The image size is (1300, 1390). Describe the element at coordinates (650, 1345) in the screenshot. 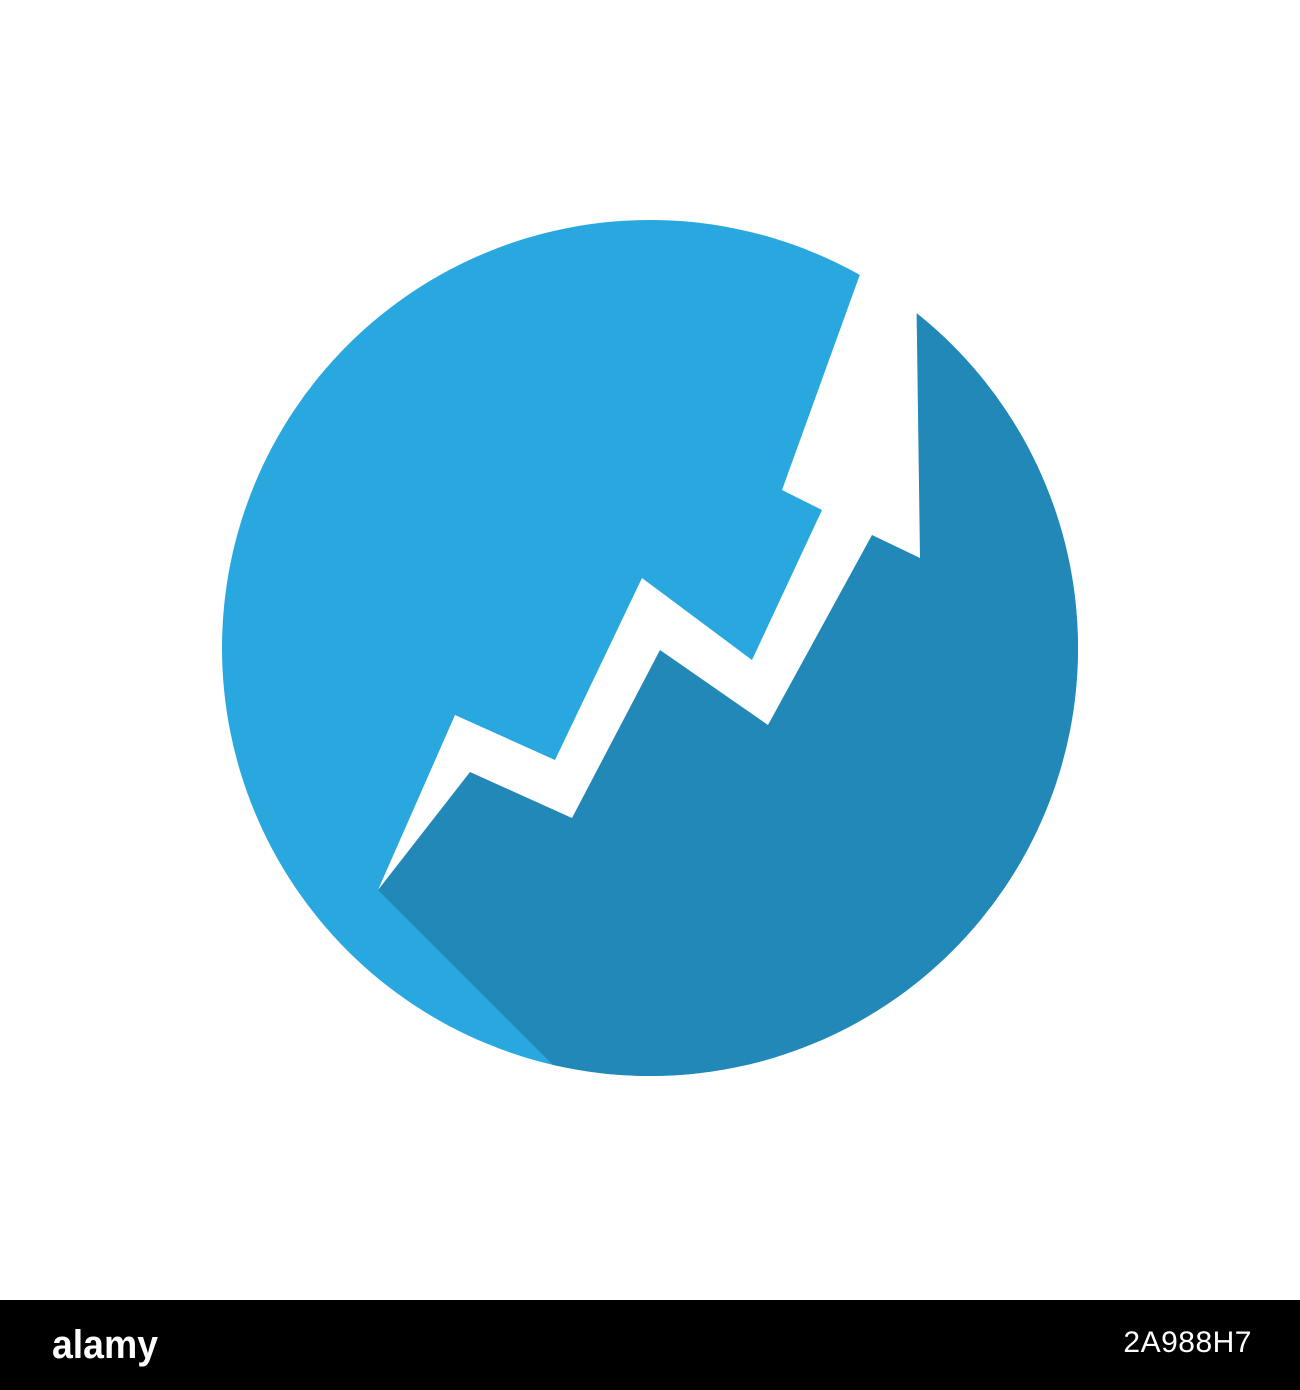

I see `footer-bar: alamy 2A988H7` at that location.